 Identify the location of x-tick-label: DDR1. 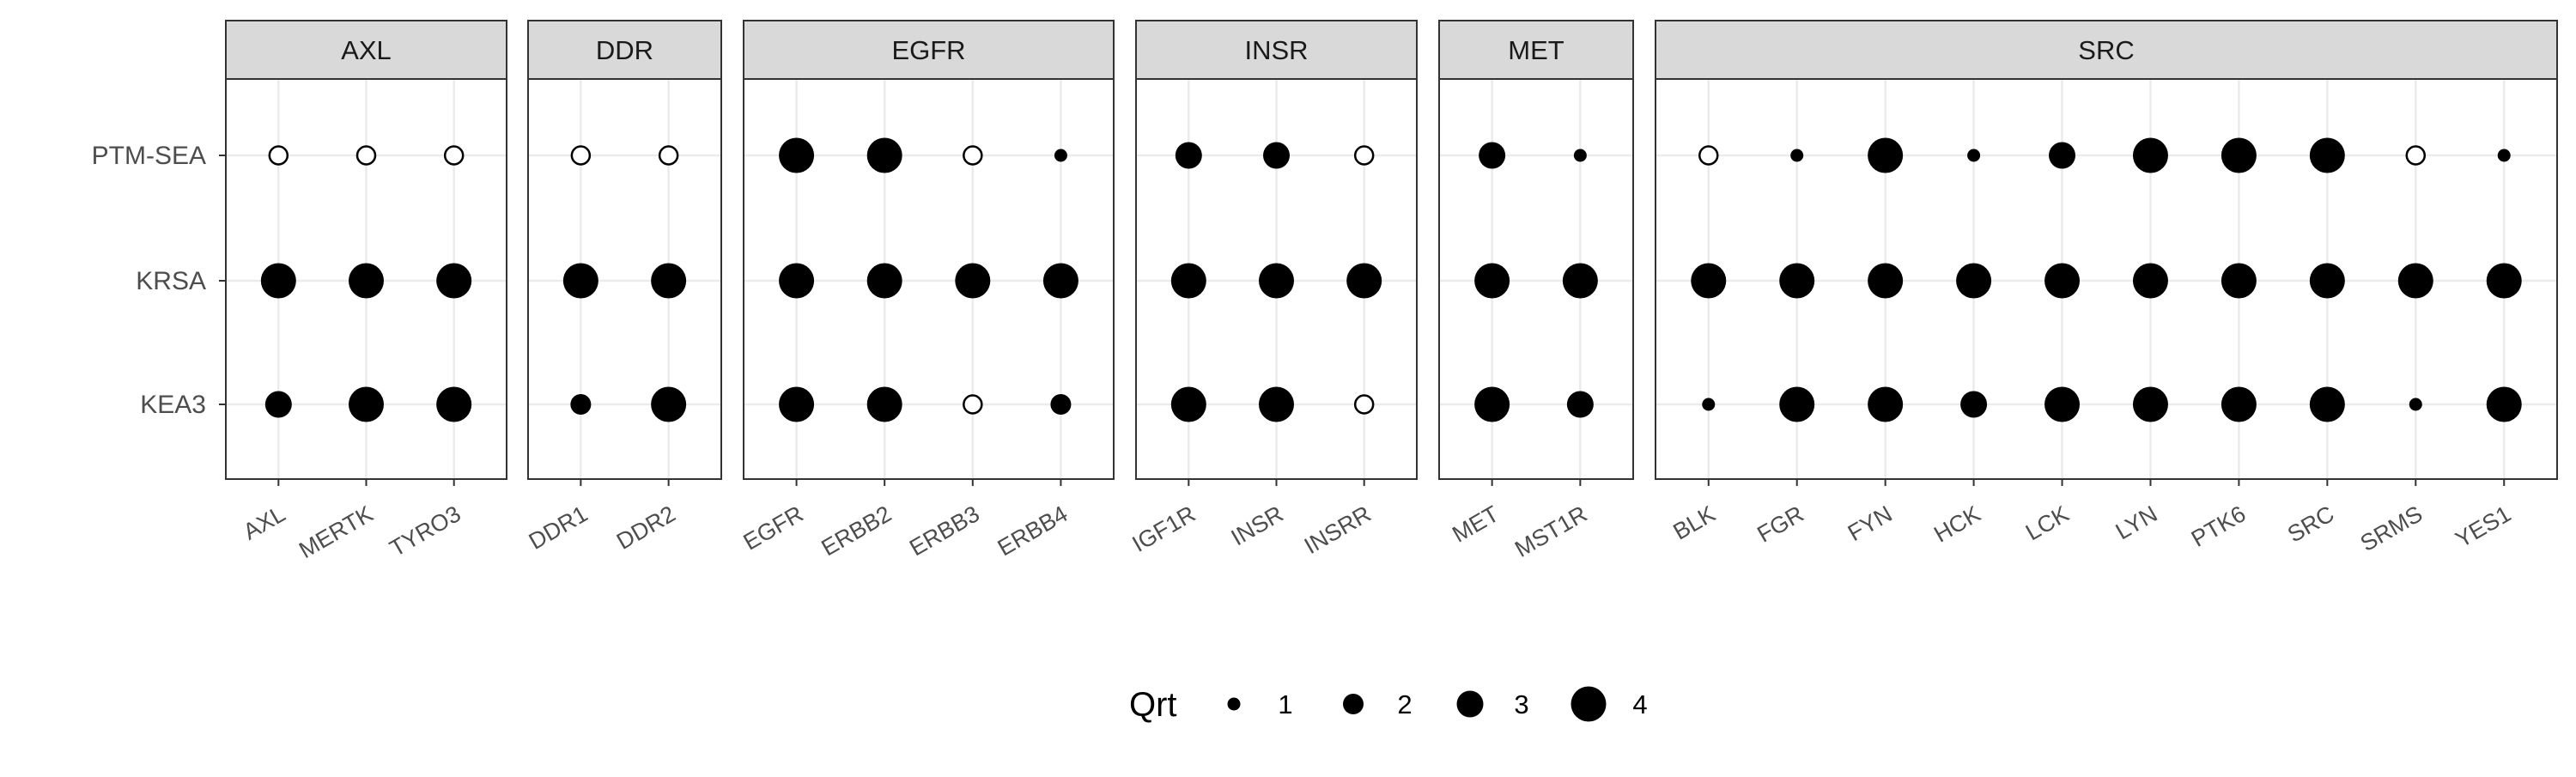
(558, 528).